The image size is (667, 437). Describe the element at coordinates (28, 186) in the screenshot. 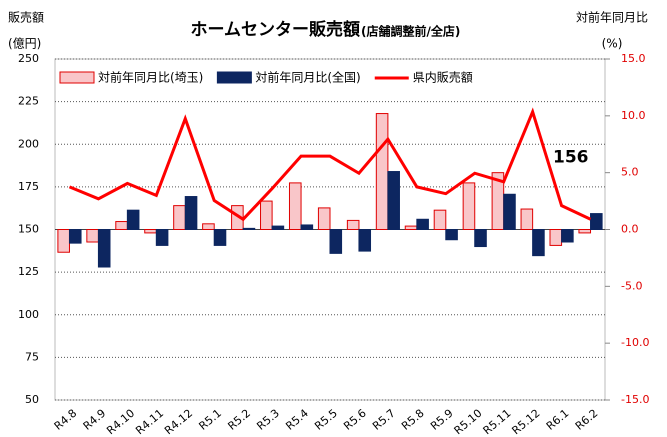

I see `y-tick-label: 175` at that location.